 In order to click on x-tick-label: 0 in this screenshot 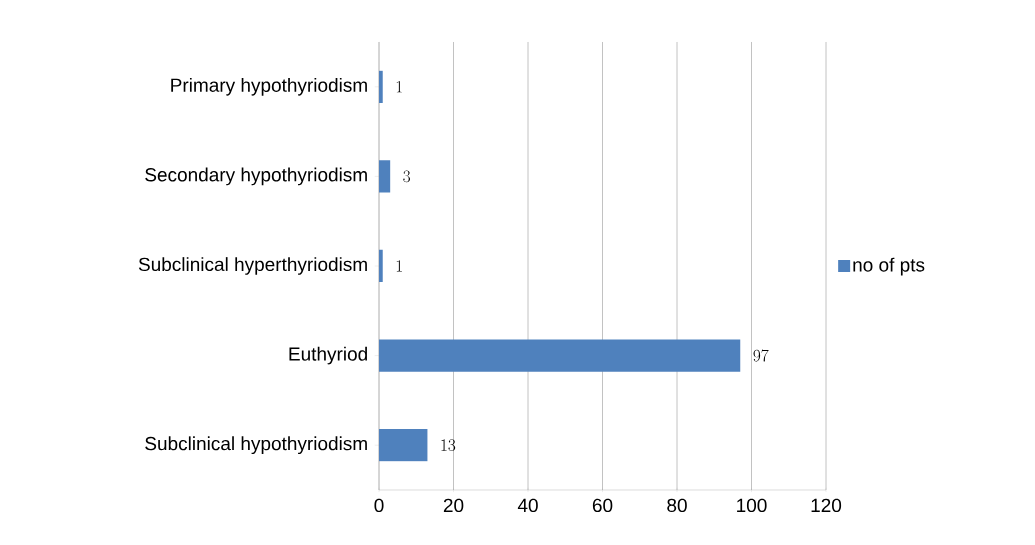, I will do `click(379, 505)`.